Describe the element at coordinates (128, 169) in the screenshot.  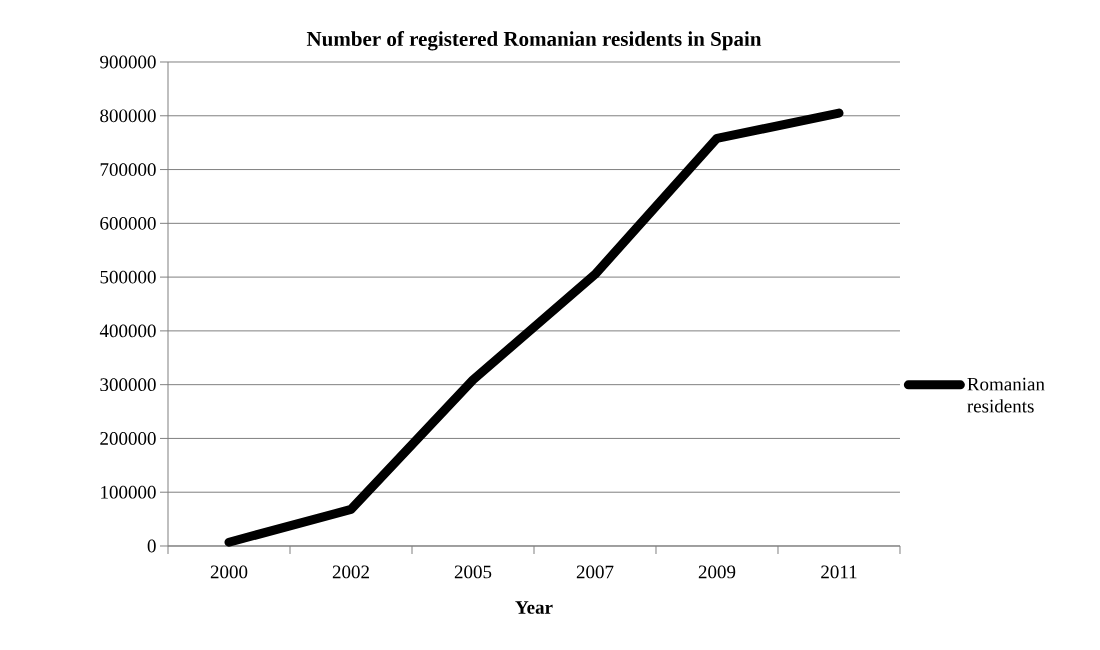
I see `y-tick-label: 700000` at that location.